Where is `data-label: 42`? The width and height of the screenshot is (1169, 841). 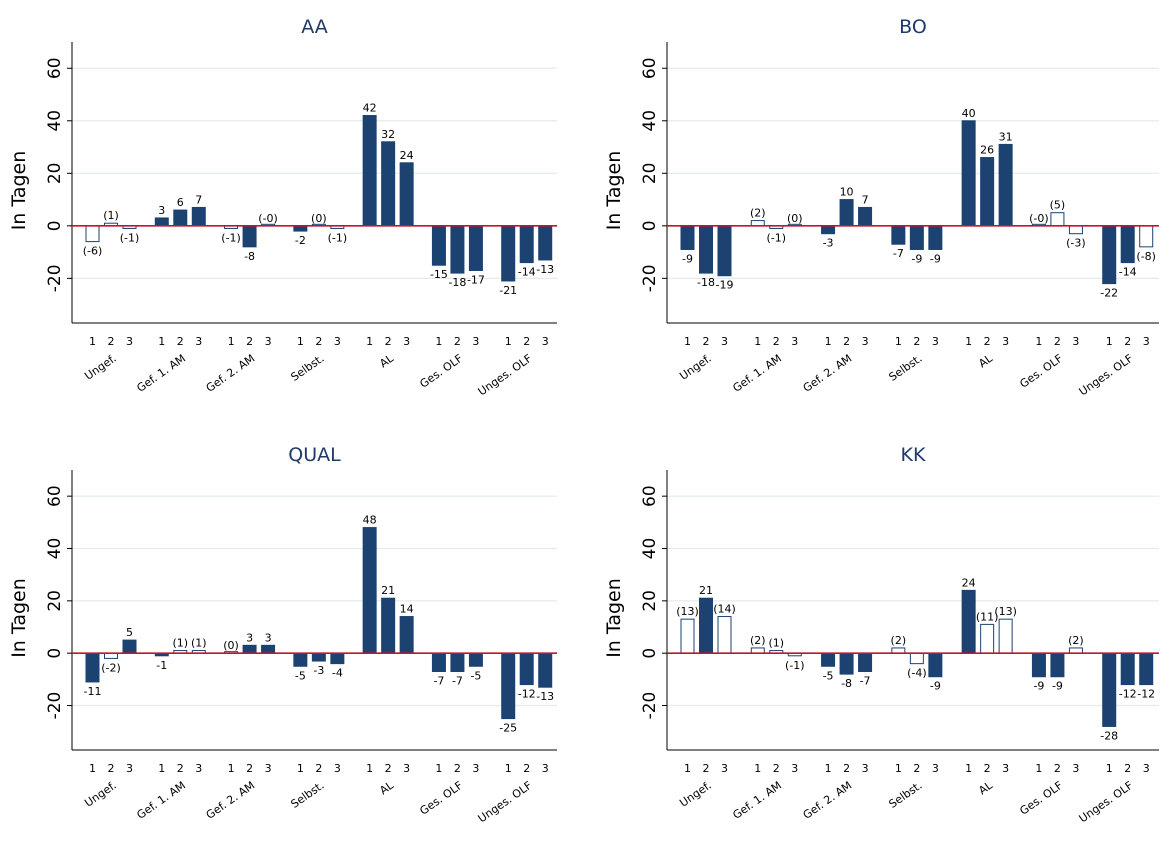 data-label: 42 is located at coordinates (370, 108).